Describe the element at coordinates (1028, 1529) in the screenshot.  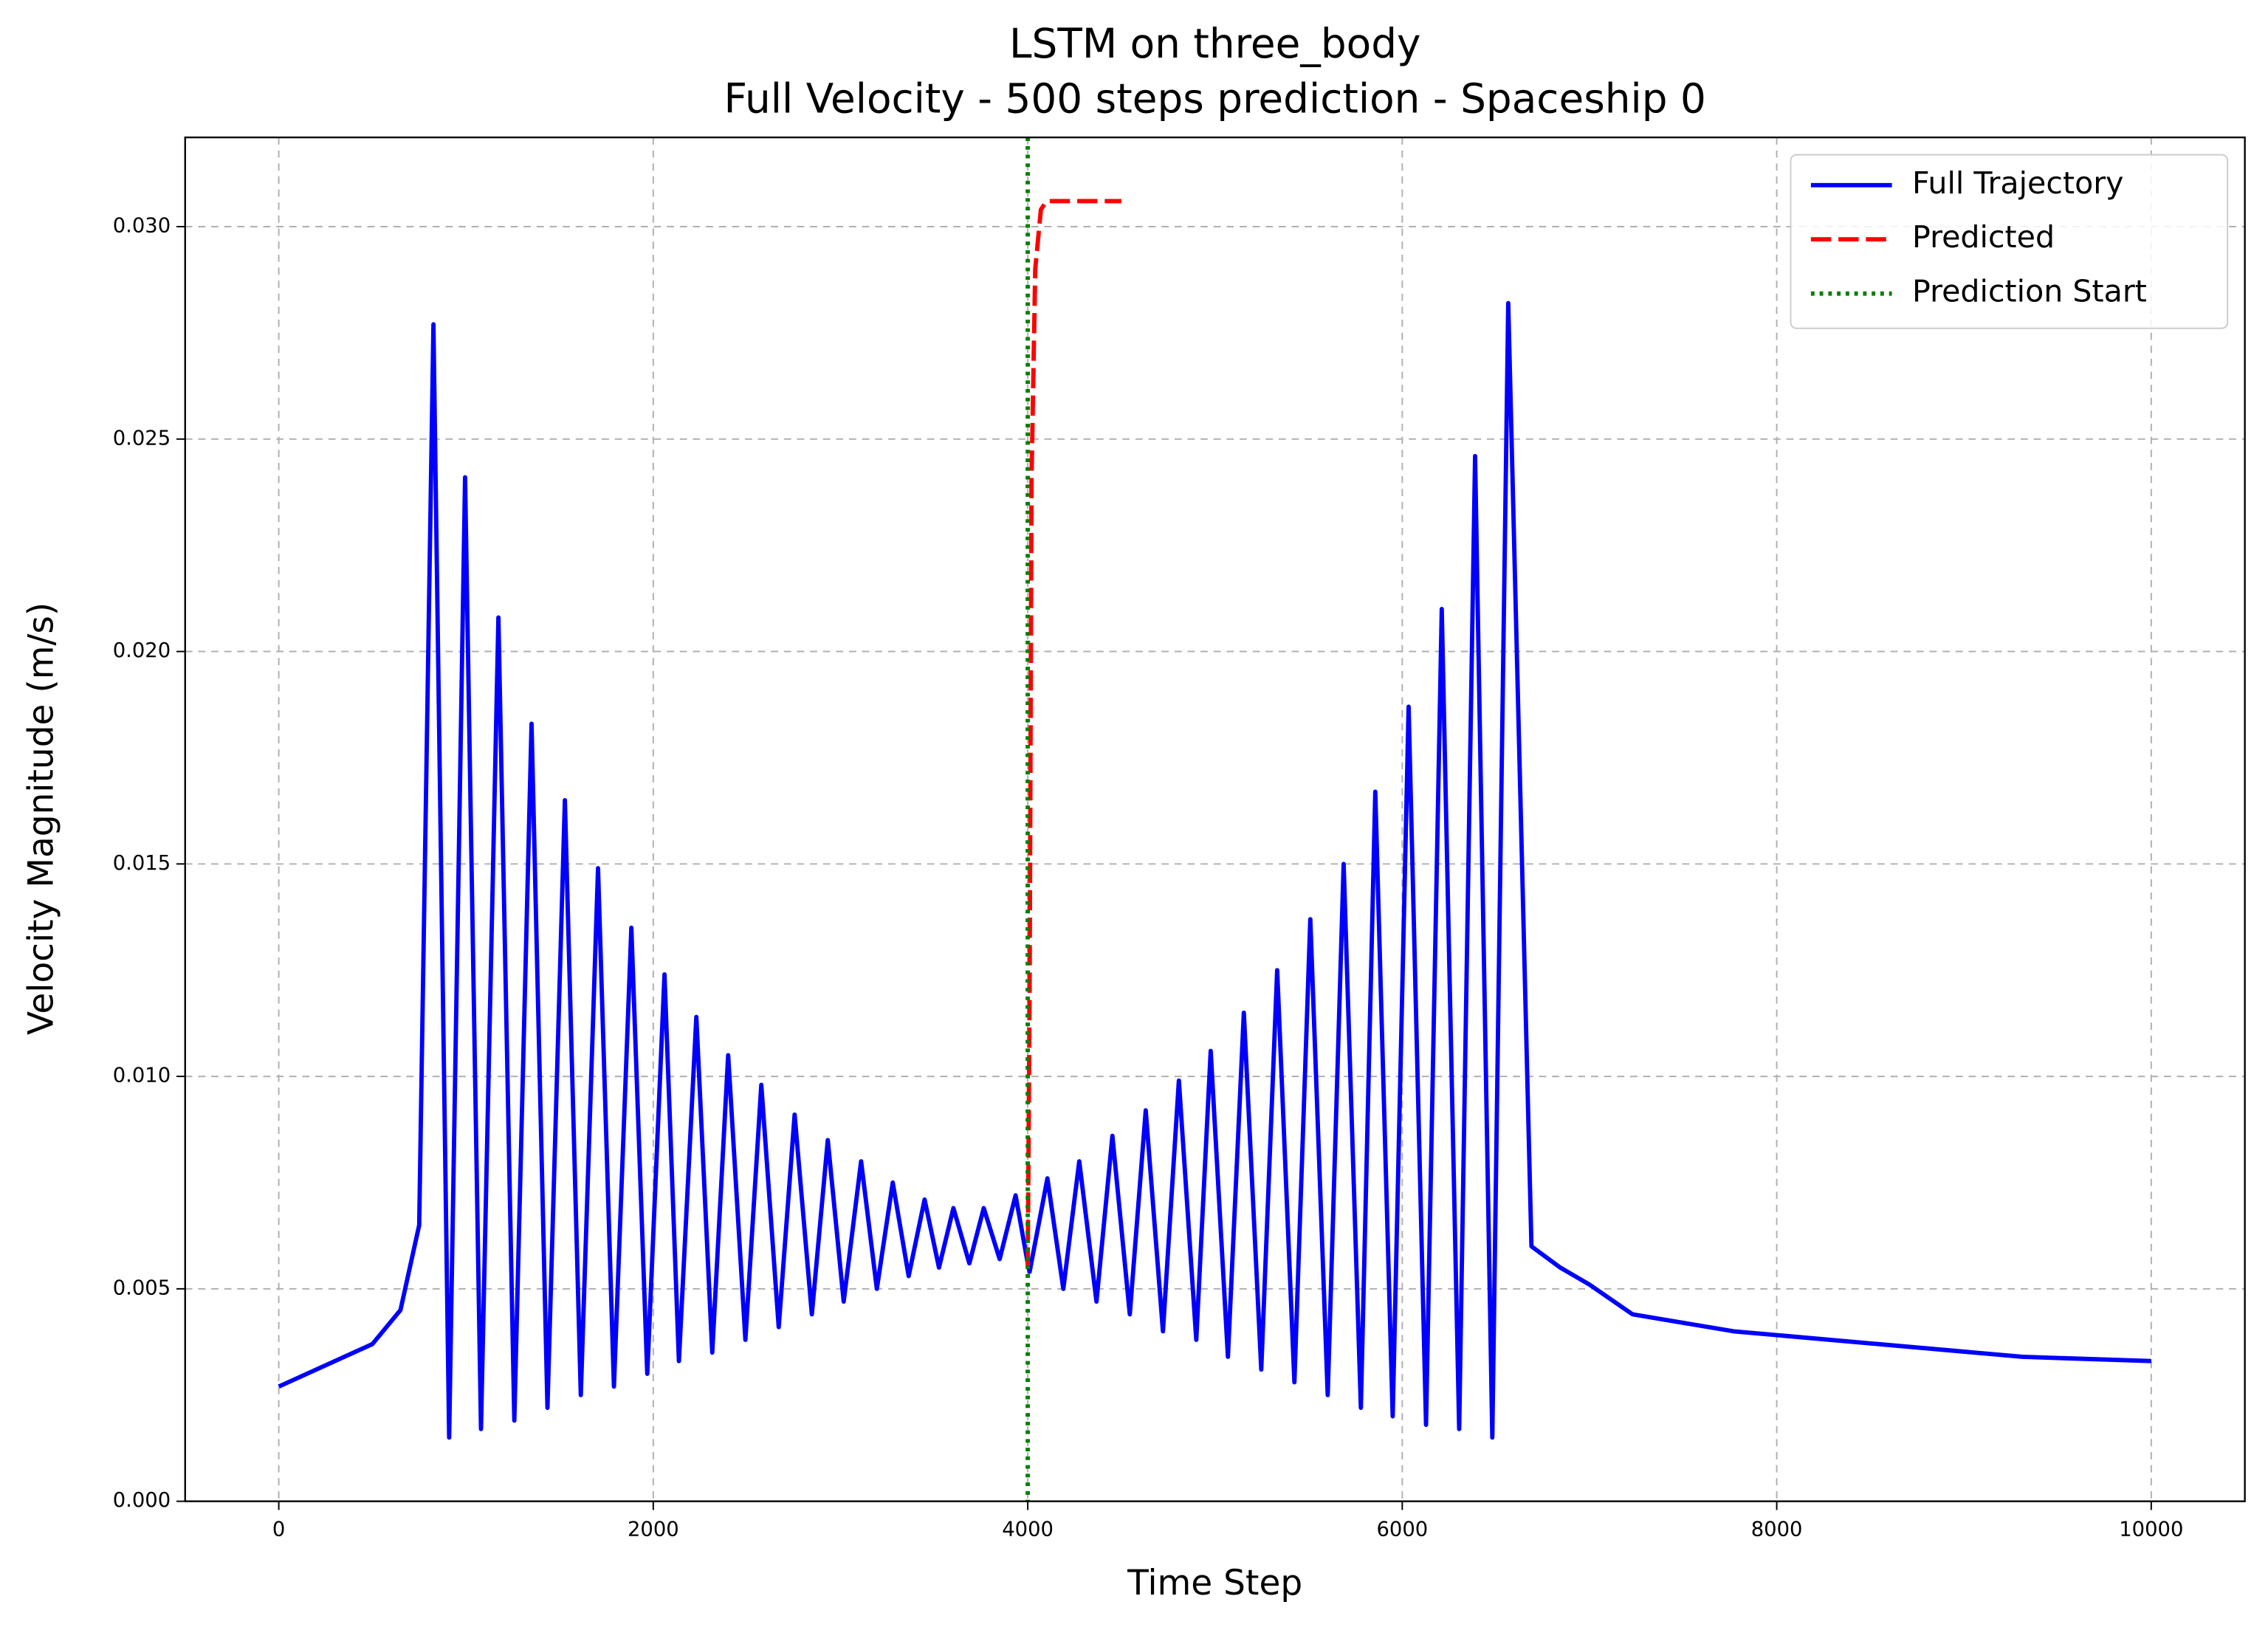
I see `x-tick-label: 4000` at that location.